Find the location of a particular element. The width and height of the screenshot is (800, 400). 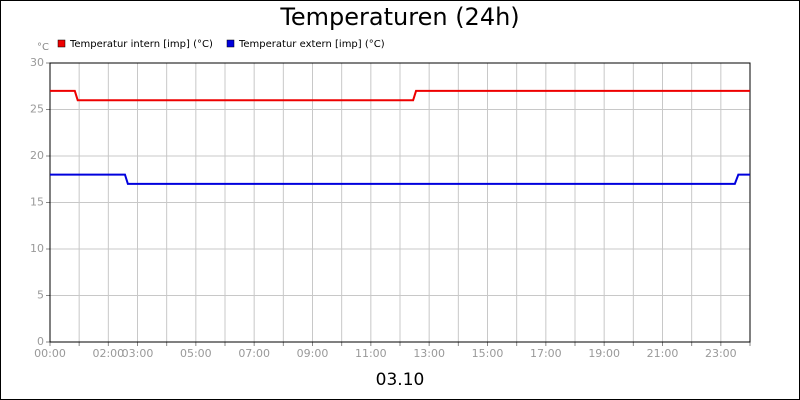

x-tick-label: 02:00 is located at coordinates (108, 353).